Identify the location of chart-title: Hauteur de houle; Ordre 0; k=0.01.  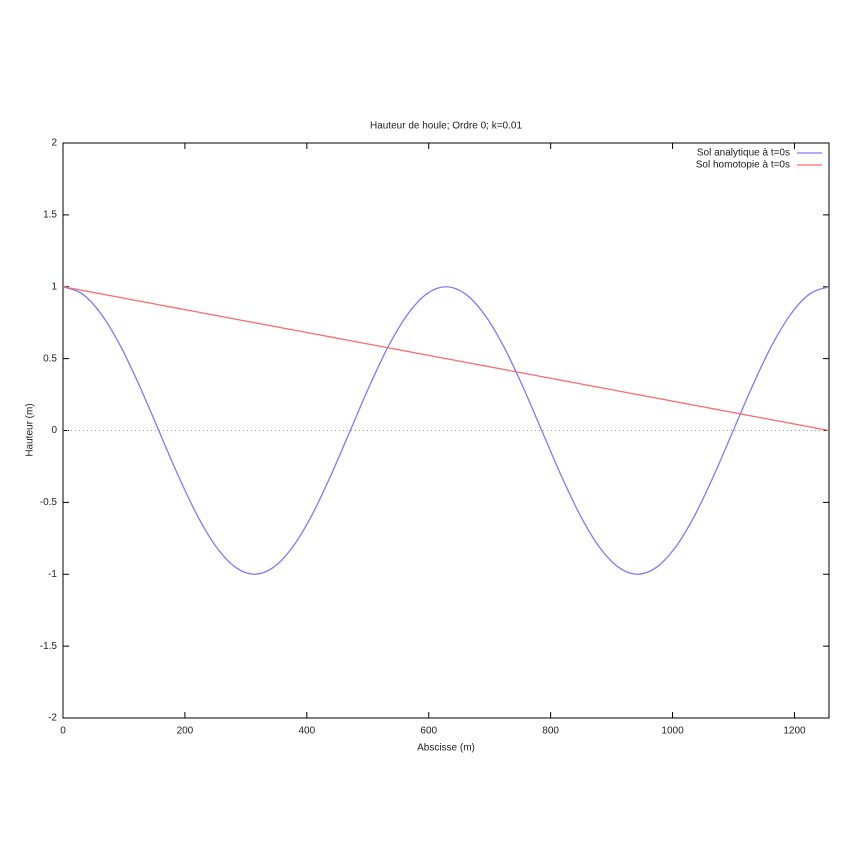
(446, 126).